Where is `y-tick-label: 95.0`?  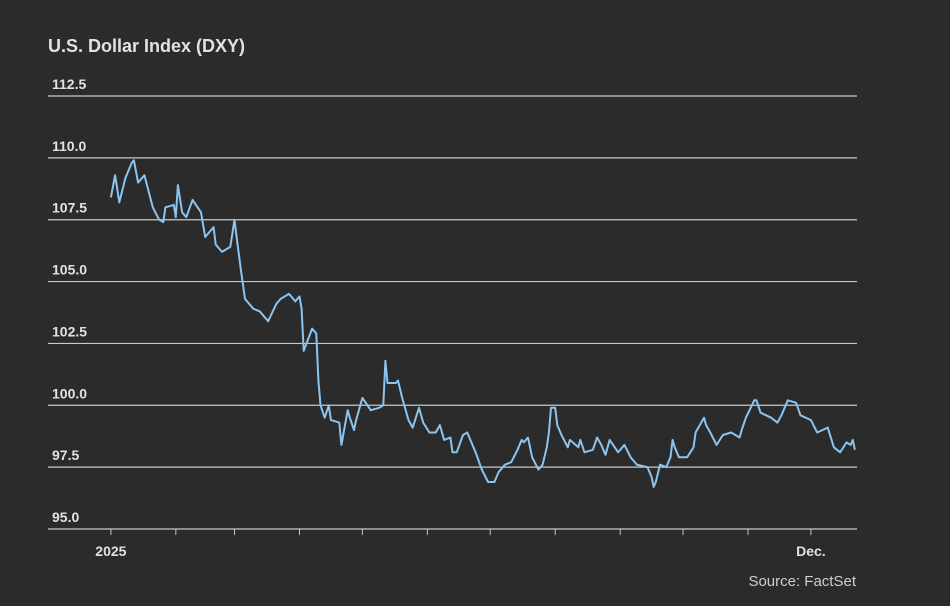 y-tick-label: 95.0 is located at coordinates (65, 517).